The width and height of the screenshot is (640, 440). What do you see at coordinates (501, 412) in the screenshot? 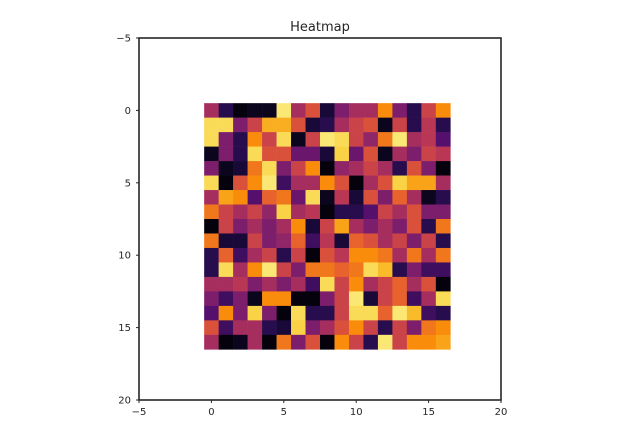
I see `x-tick-label: 20` at bounding box center [501, 412].